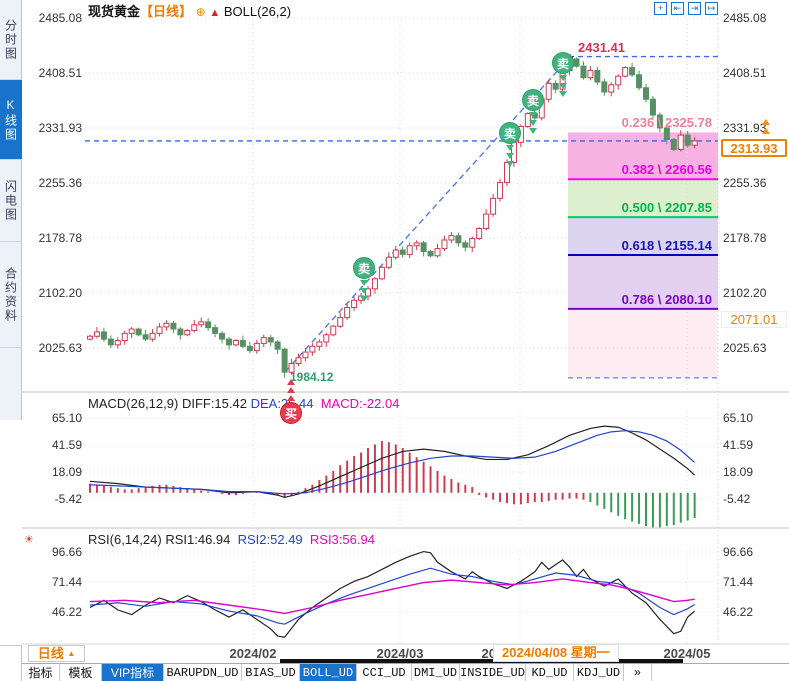 This screenshot has height=681, width=789. What do you see at coordinates (56, 653) in the screenshot?
I see `period-selector: 日线 ▲` at bounding box center [56, 653].